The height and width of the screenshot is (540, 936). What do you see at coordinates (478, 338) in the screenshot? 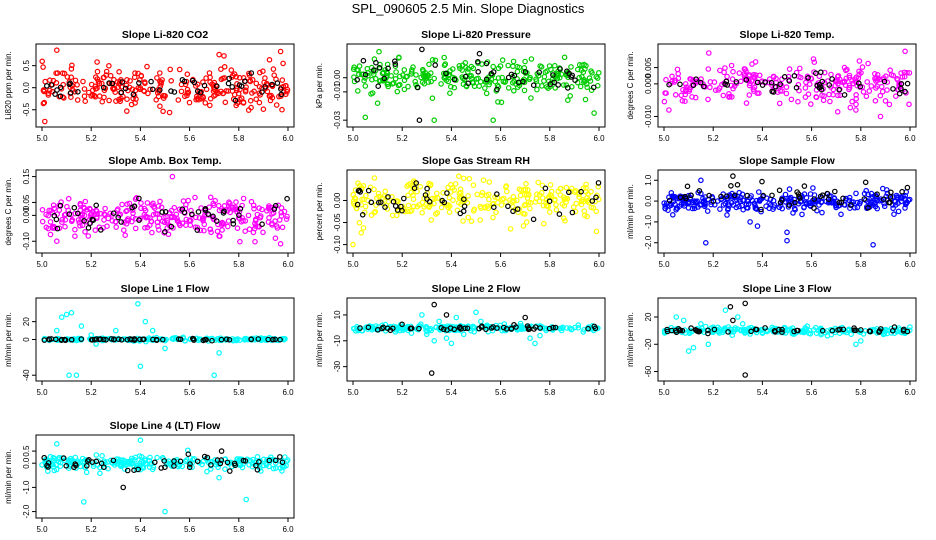
I see `series-ref` at bounding box center [478, 338].